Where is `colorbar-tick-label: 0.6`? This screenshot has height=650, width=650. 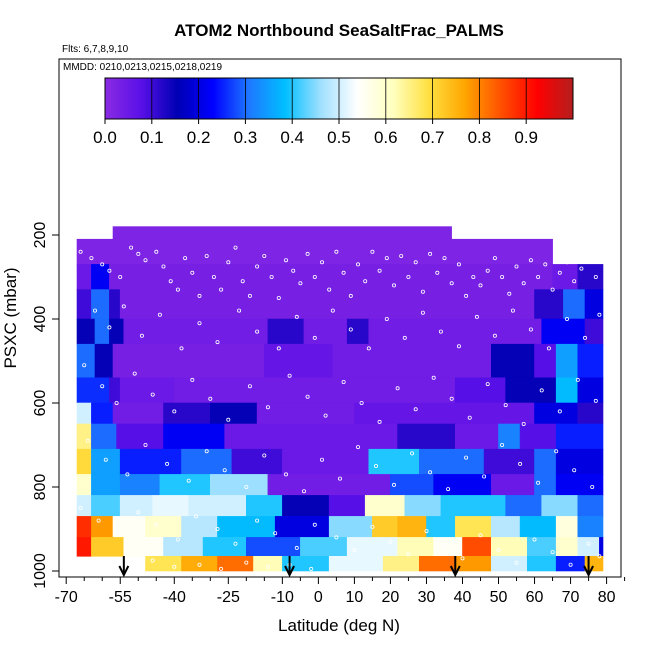 colorbar-tick-label: 0.6 is located at coordinates (386, 137).